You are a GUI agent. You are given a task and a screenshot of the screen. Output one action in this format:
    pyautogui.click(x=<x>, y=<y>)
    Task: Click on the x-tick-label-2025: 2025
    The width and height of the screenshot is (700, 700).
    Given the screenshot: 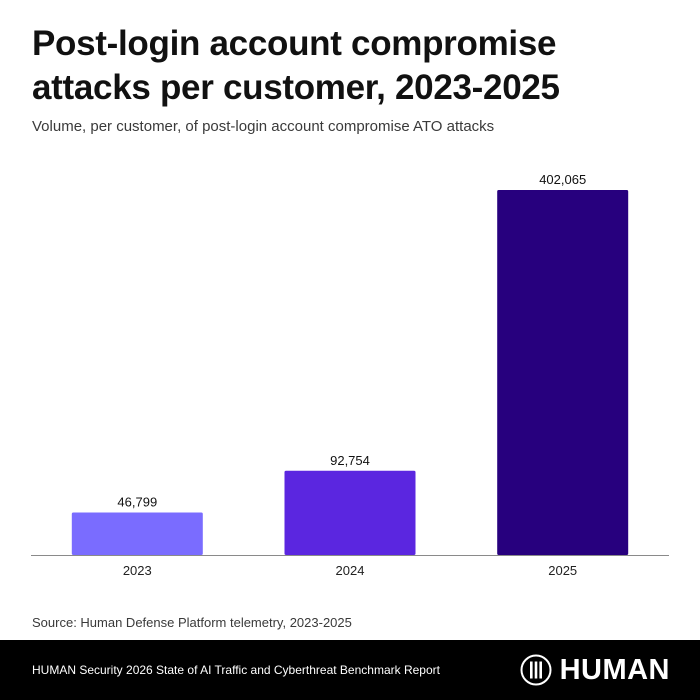 What is the action you would take?
    pyautogui.click(x=562, y=570)
    